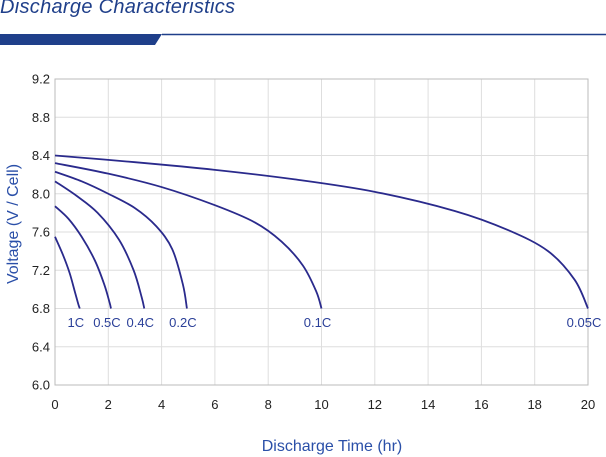  What do you see at coordinates (332, 446) in the screenshot?
I see `x-axis-label: Discharge Time (hr)` at bounding box center [332, 446].